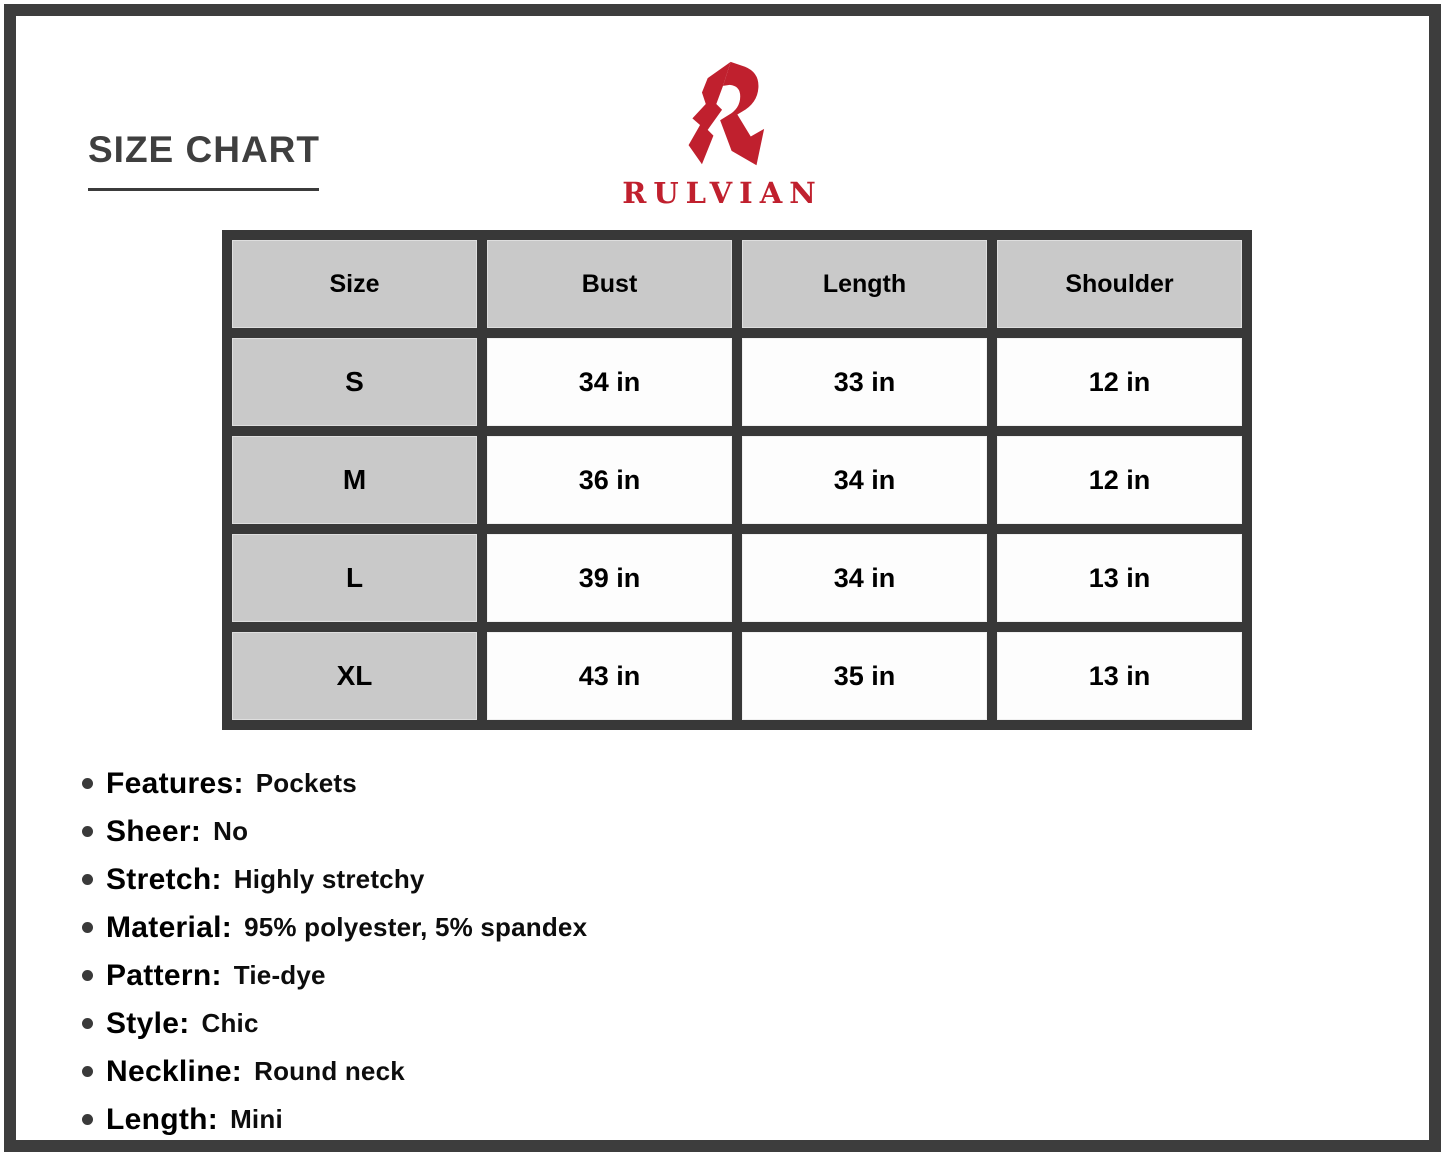 This screenshot has height=1156, width=1445. I want to click on list-item: Sheer: No, so click(334, 831).